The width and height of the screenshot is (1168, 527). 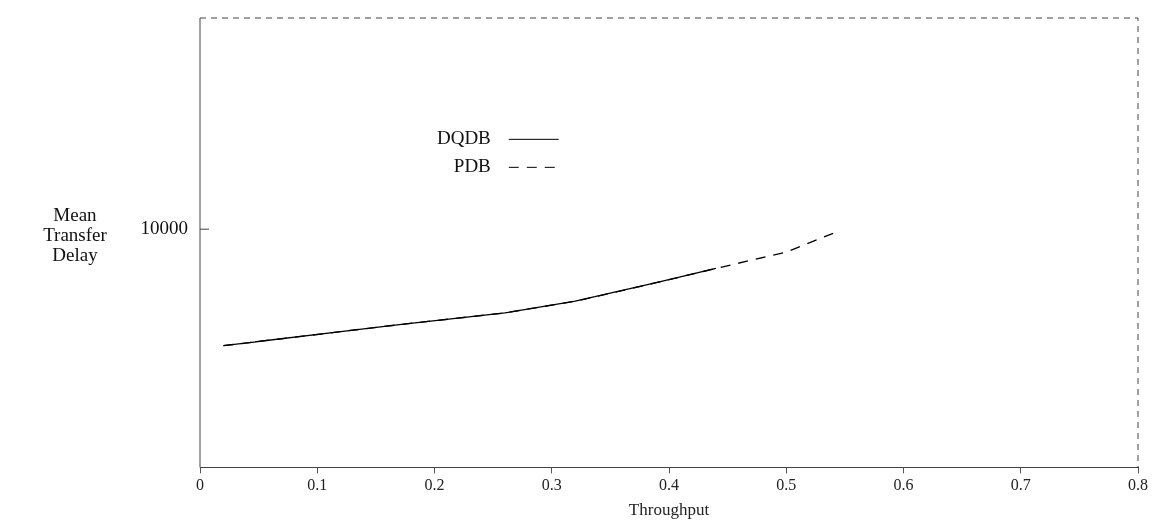 What do you see at coordinates (551, 485) in the screenshot?
I see `x-tick-label: 0.3` at bounding box center [551, 485].